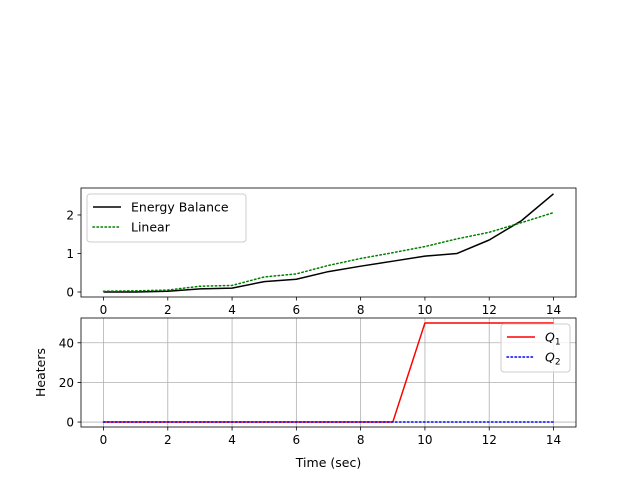 The width and height of the screenshot is (640, 480). Describe the element at coordinates (180, 207) in the screenshot. I see `panel1-legend-label-energy-balance: Energy Balance` at that location.